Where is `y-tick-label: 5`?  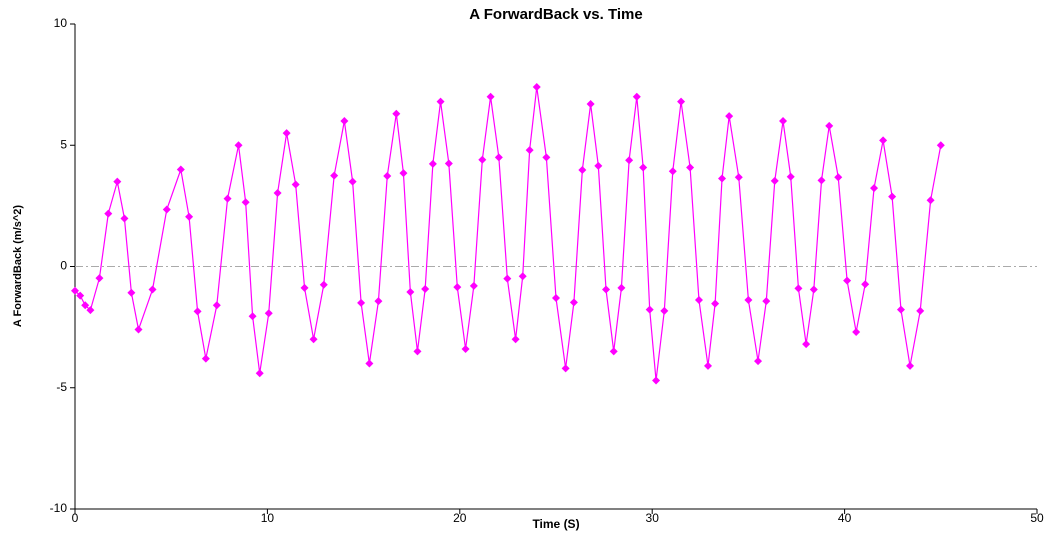 y-tick-label: 5 is located at coordinates (63, 144).